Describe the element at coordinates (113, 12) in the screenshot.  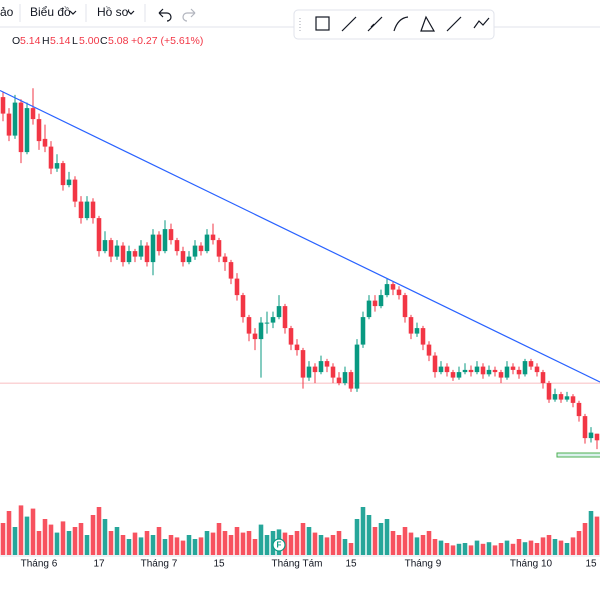
I see `menu-item: Hồ sơ` at that location.